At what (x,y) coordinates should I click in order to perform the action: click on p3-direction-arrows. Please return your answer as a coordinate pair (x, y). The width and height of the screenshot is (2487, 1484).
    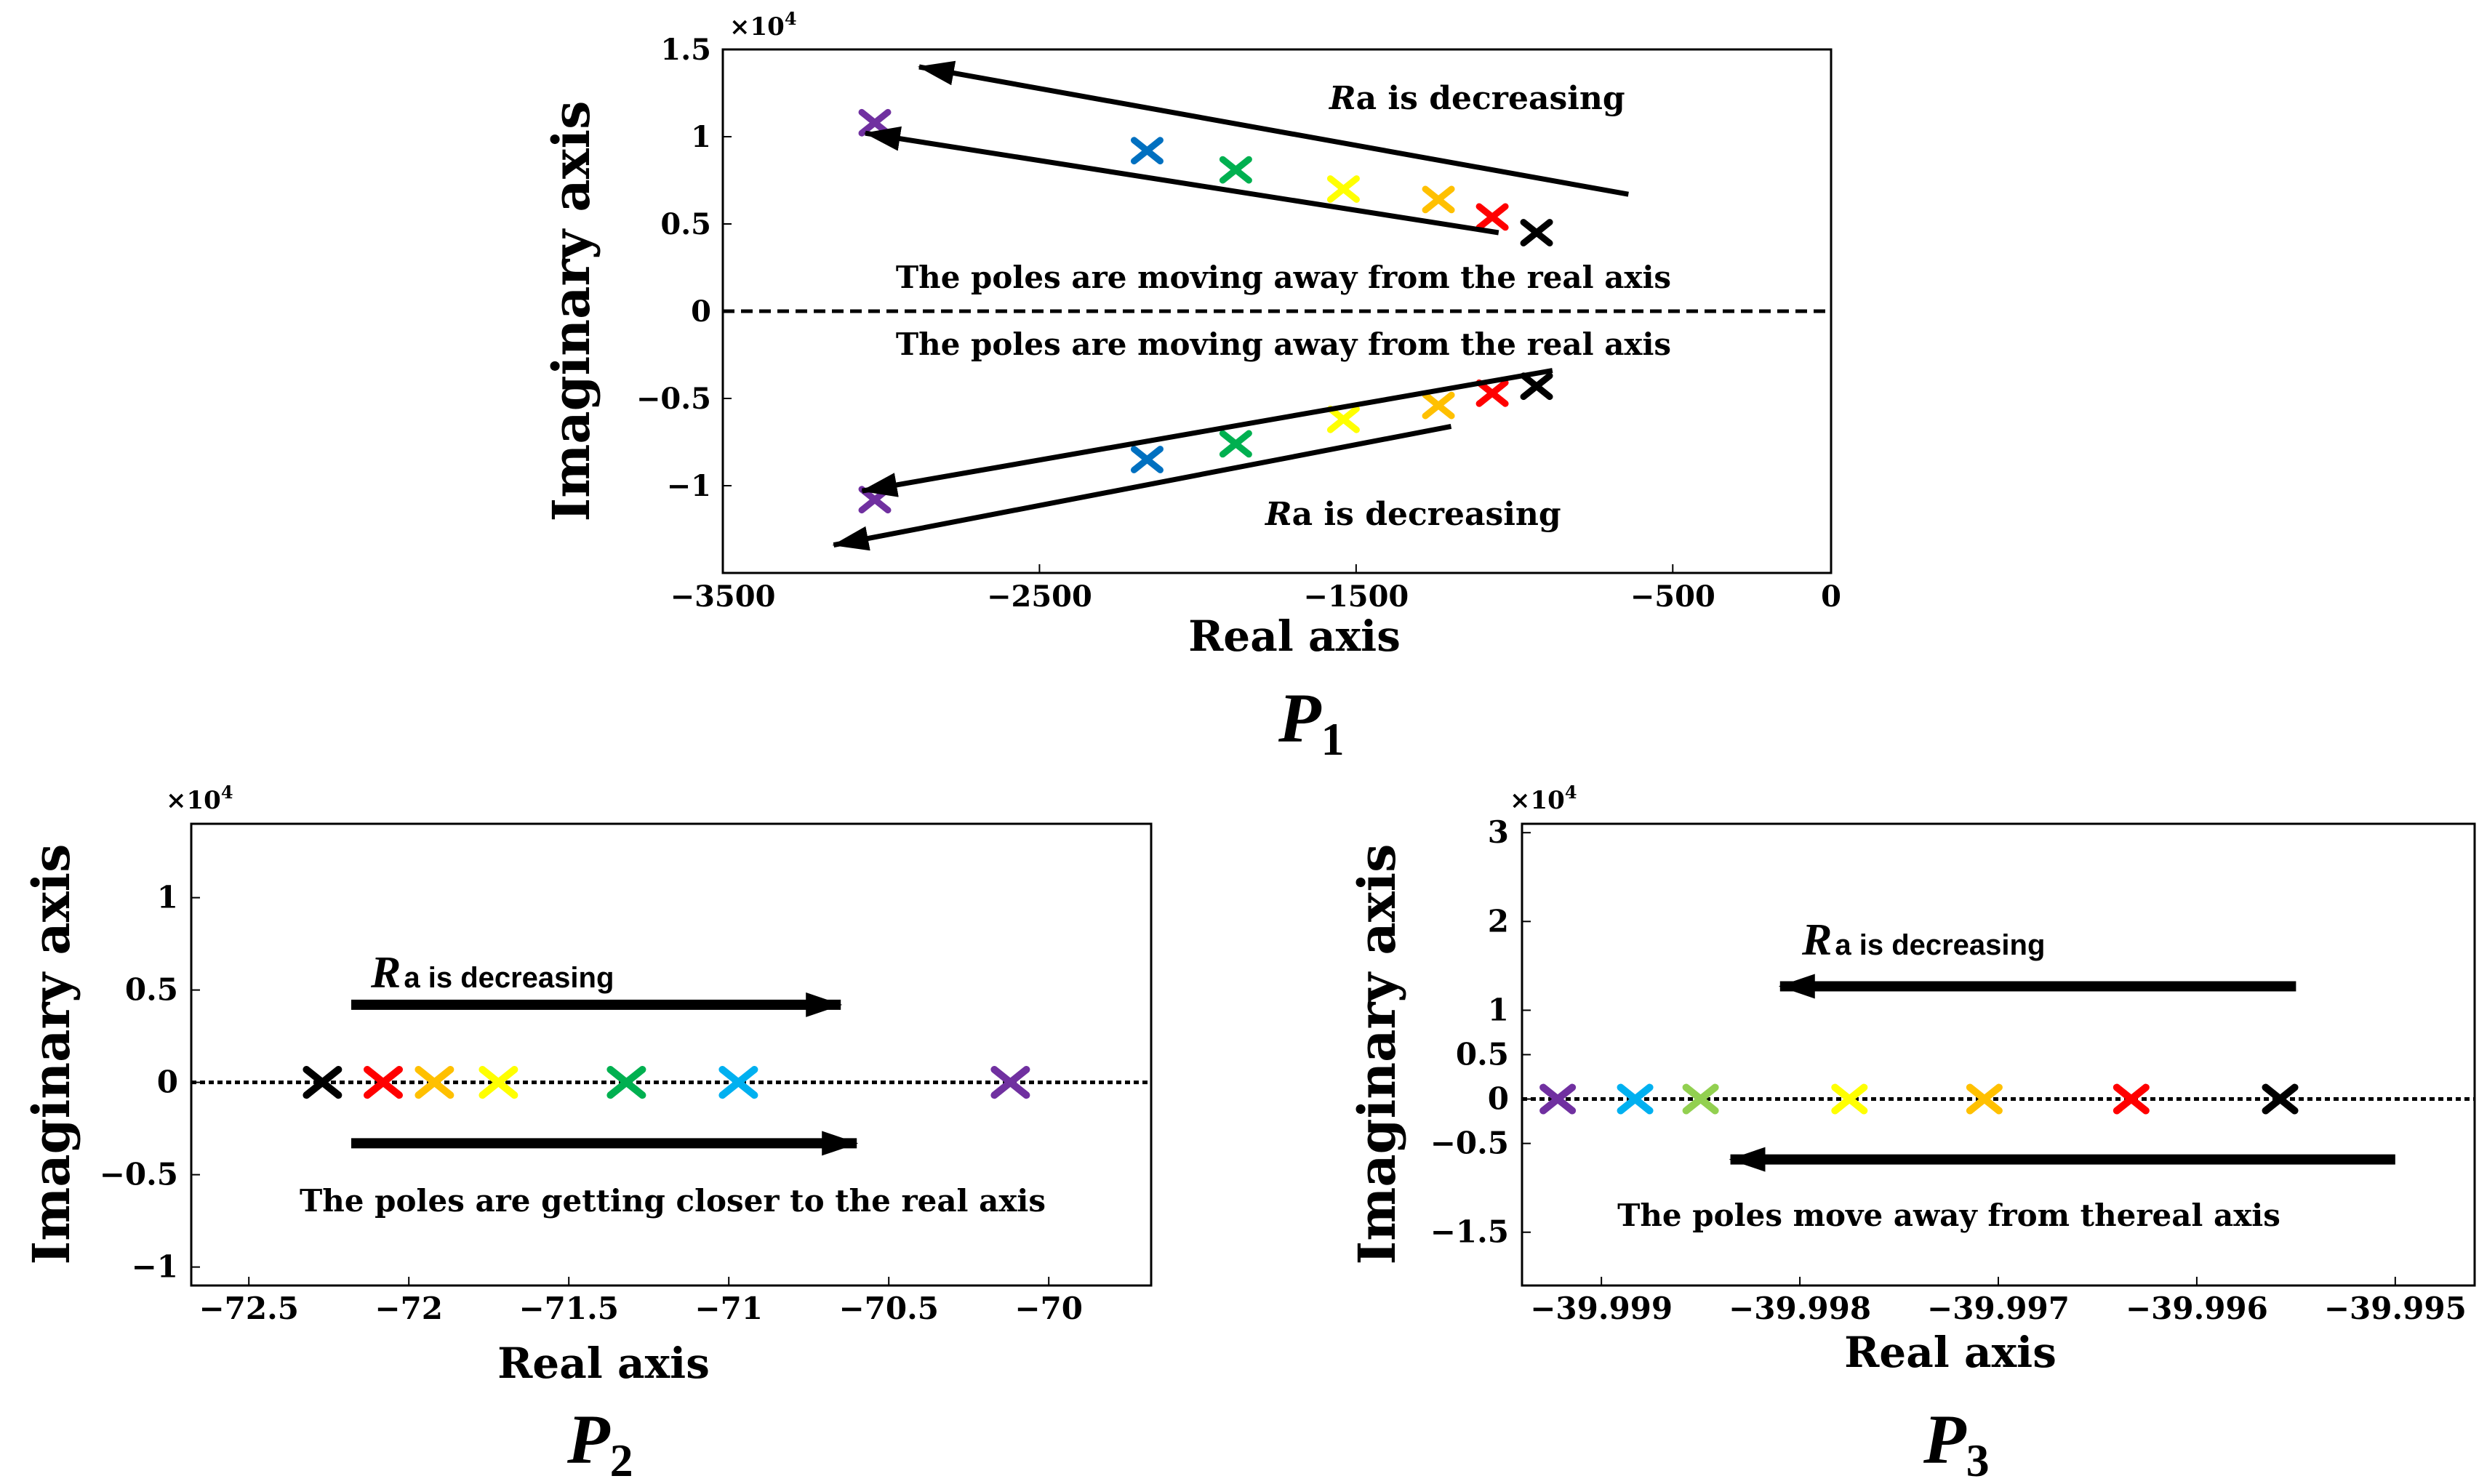
    Looking at the image, I should click on (2062, 1073).